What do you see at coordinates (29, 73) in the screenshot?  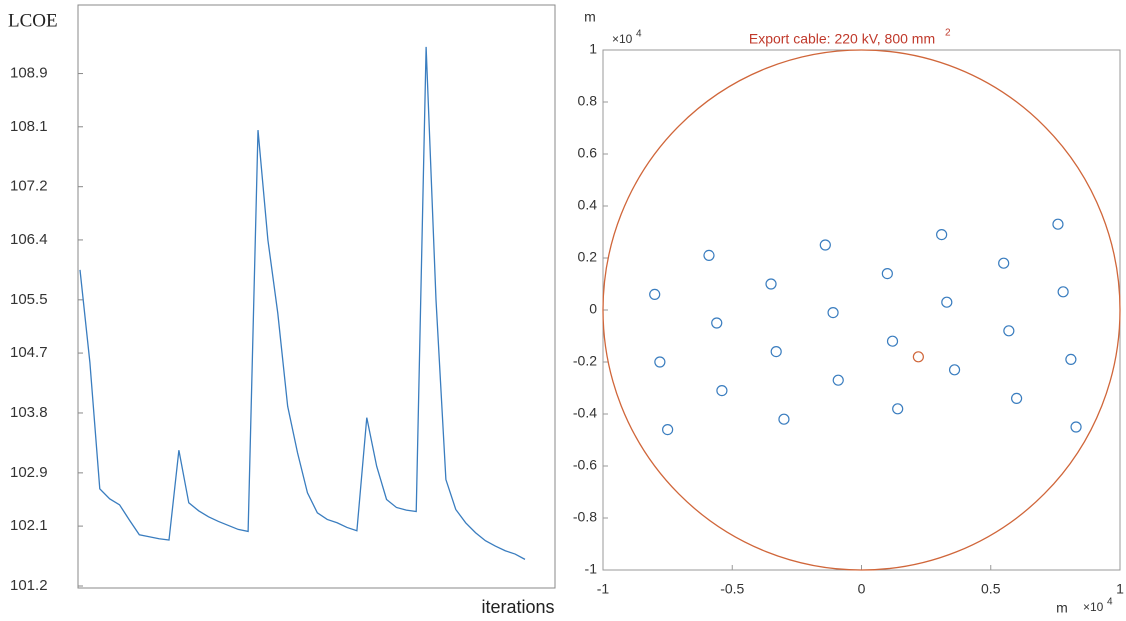 I see `y-tick-label: 108.9` at bounding box center [29, 73].